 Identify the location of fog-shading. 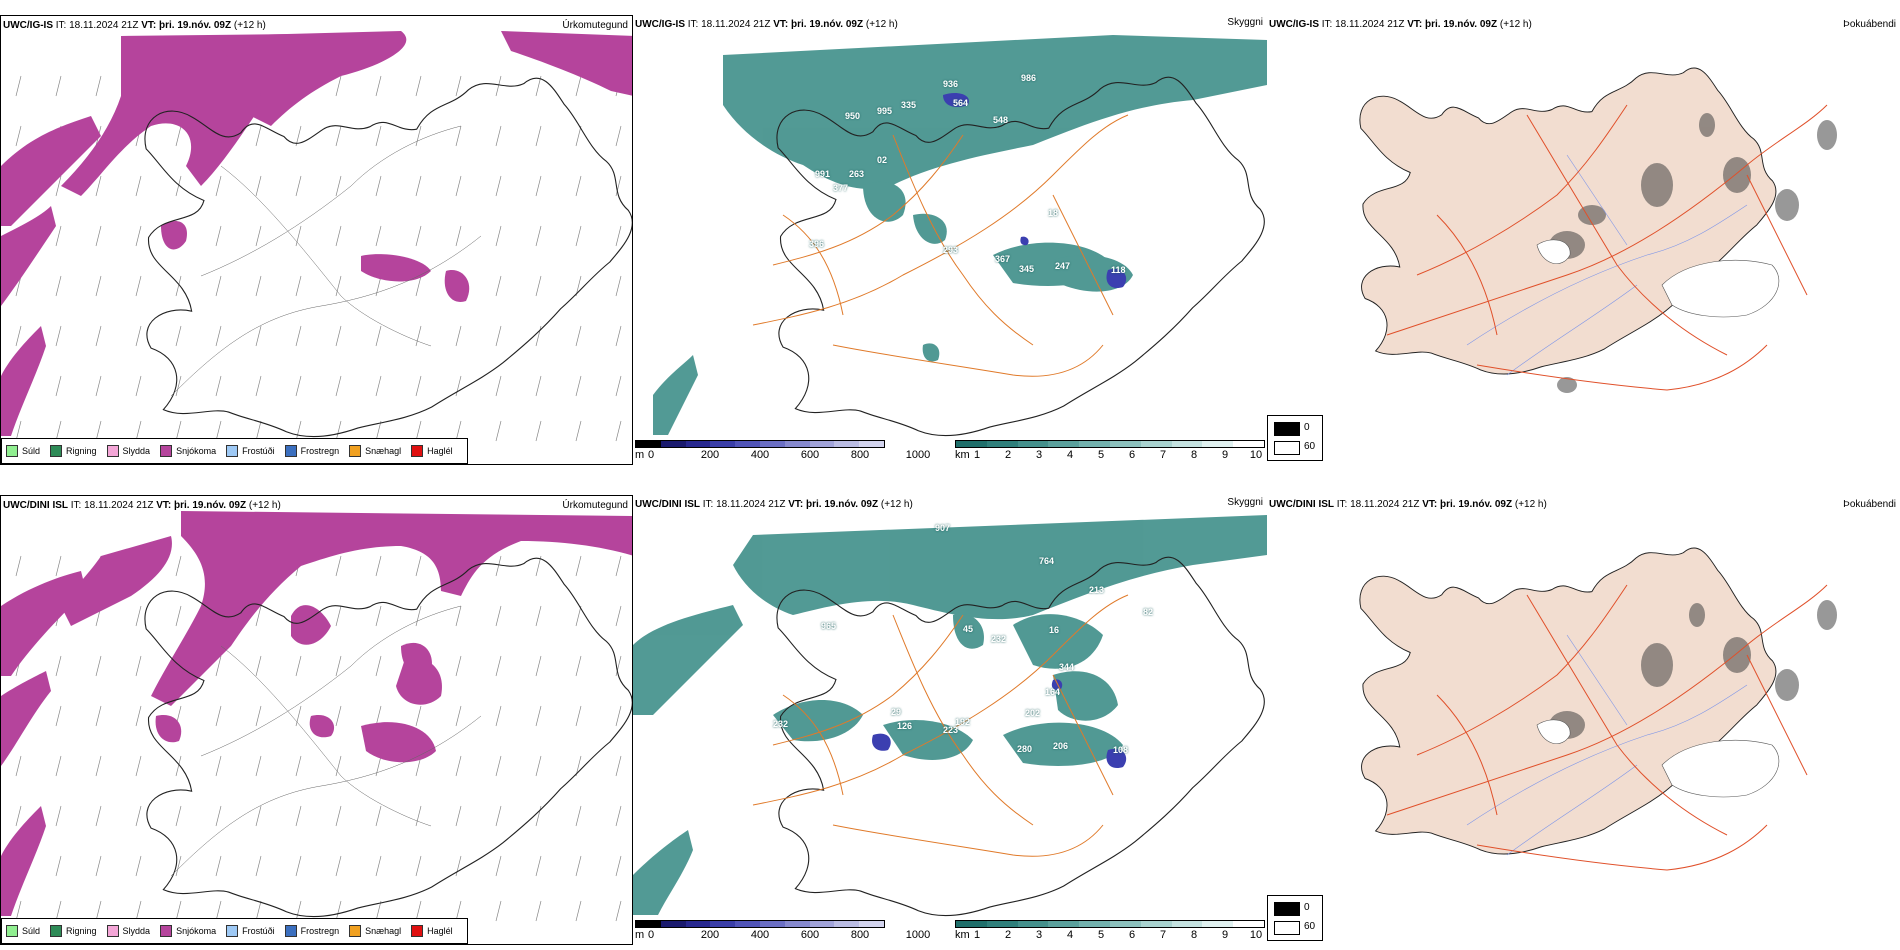
(1693, 253).